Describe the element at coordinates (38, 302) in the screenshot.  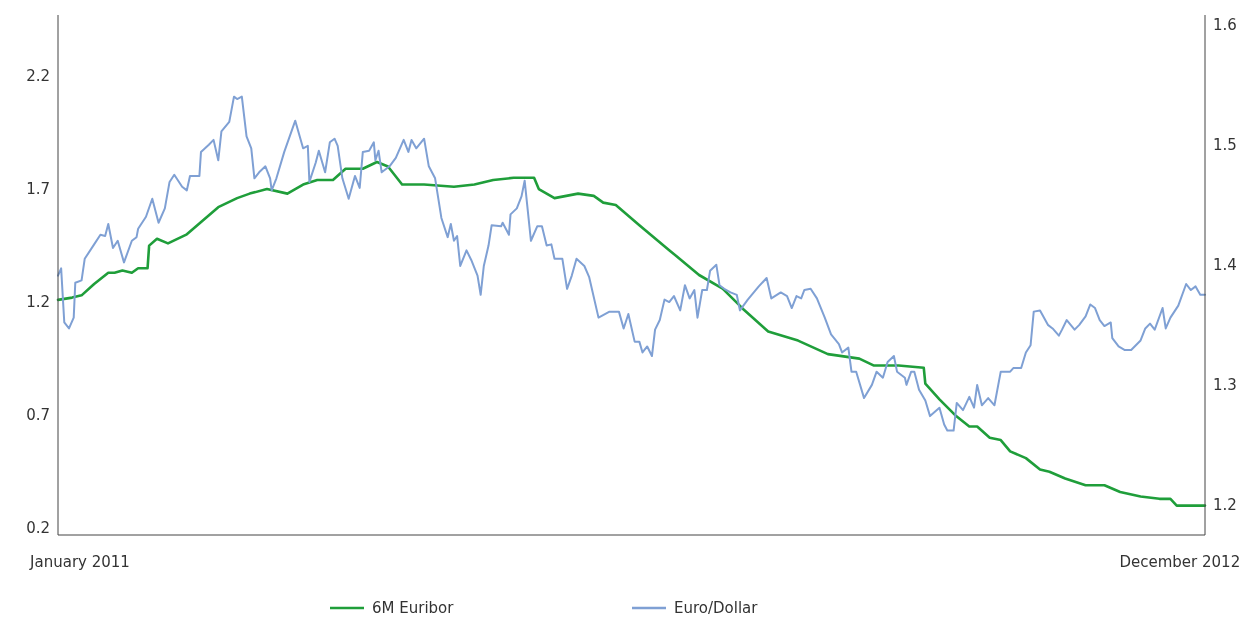
I see `y-tick-label: 1.2` at that location.